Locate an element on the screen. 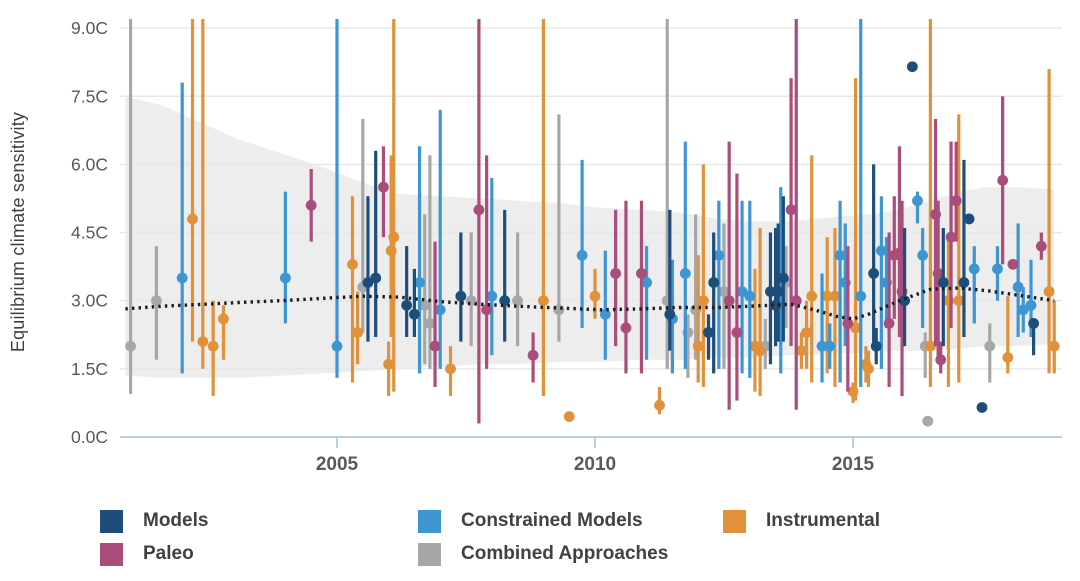  legend-swatch-instrumental is located at coordinates (734, 521).